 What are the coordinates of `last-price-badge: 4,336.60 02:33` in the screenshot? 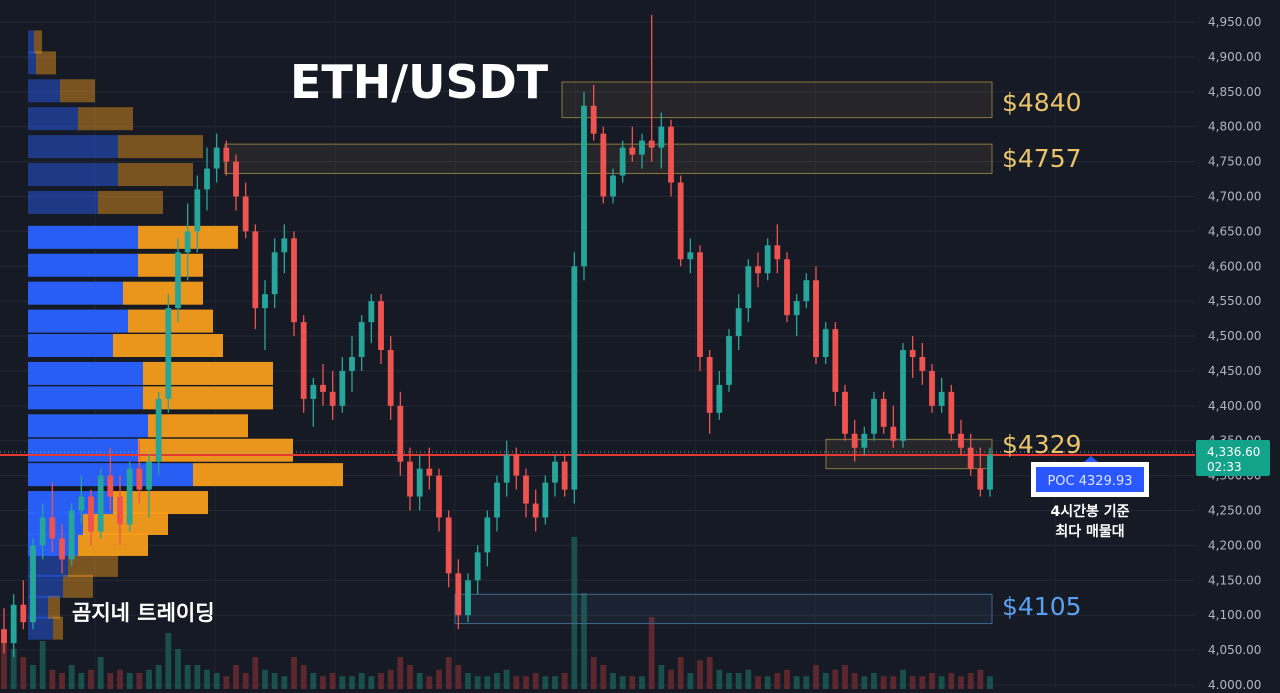 It's located at (1233, 458).